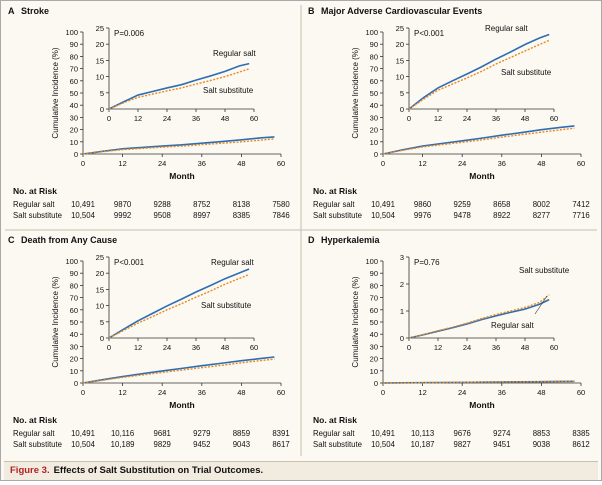  I want to click on series-line-salt-substitute, so click(478, 141).